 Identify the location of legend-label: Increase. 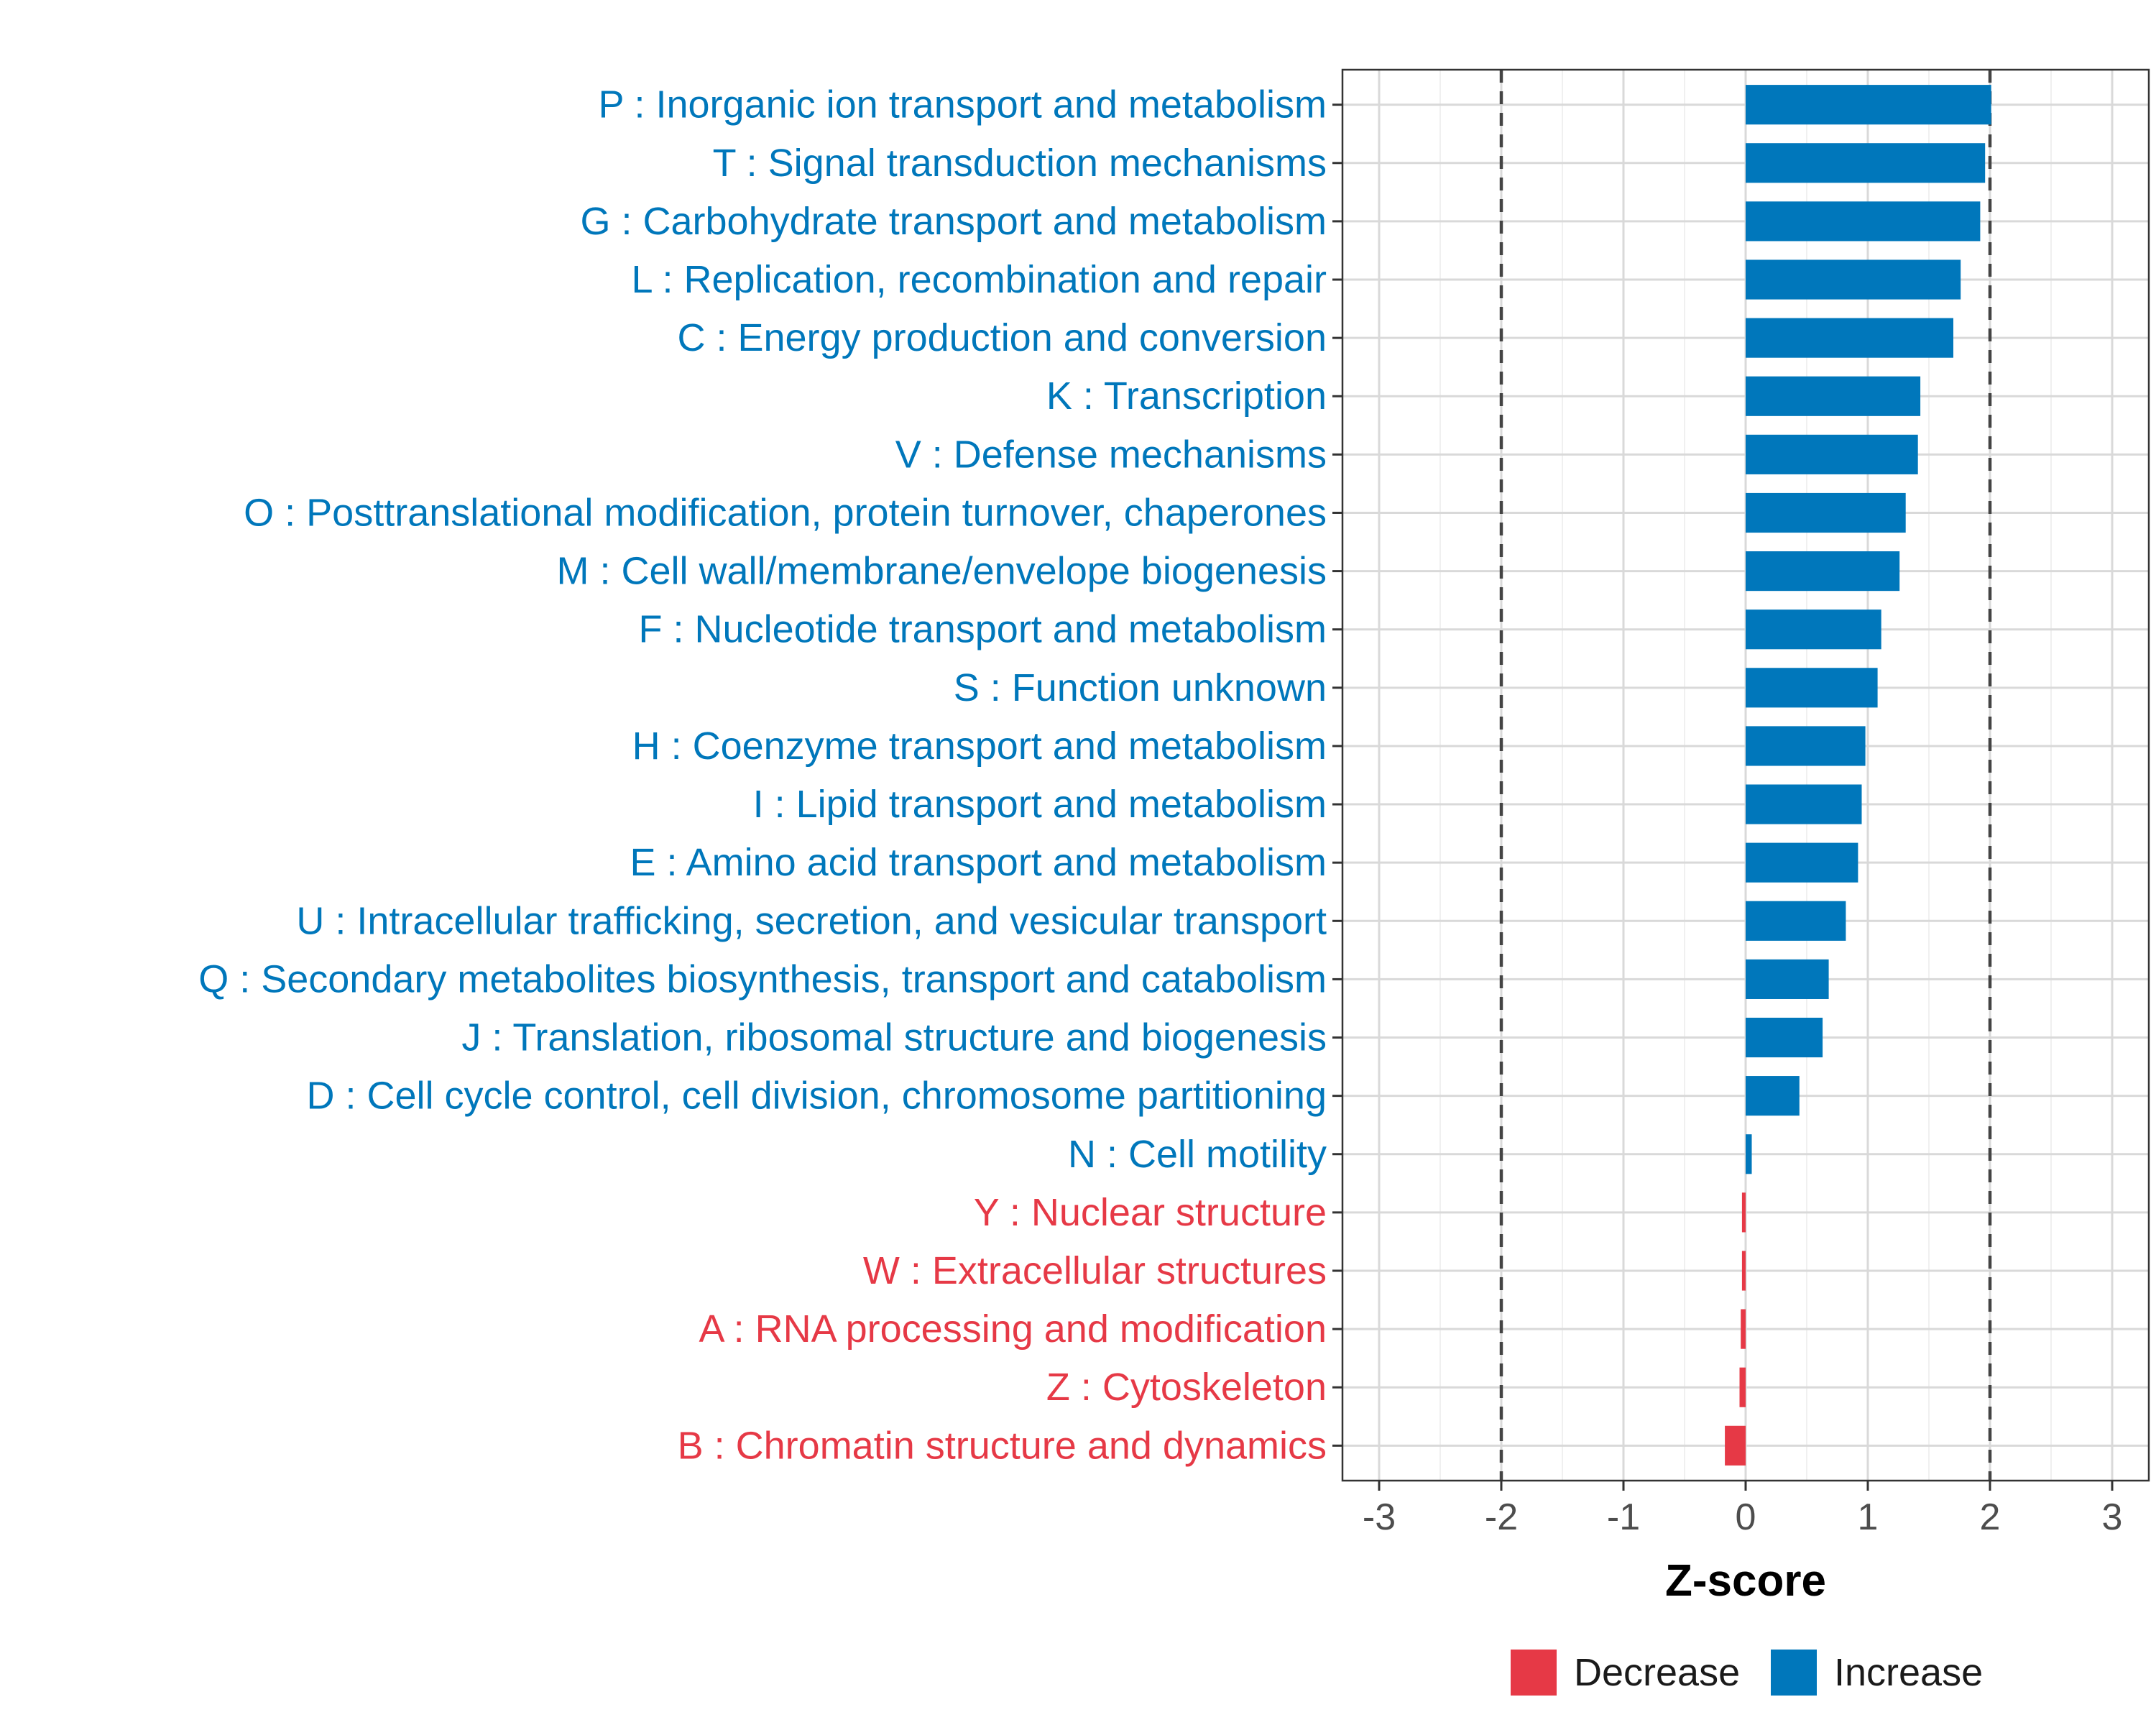
(1909, 1672).